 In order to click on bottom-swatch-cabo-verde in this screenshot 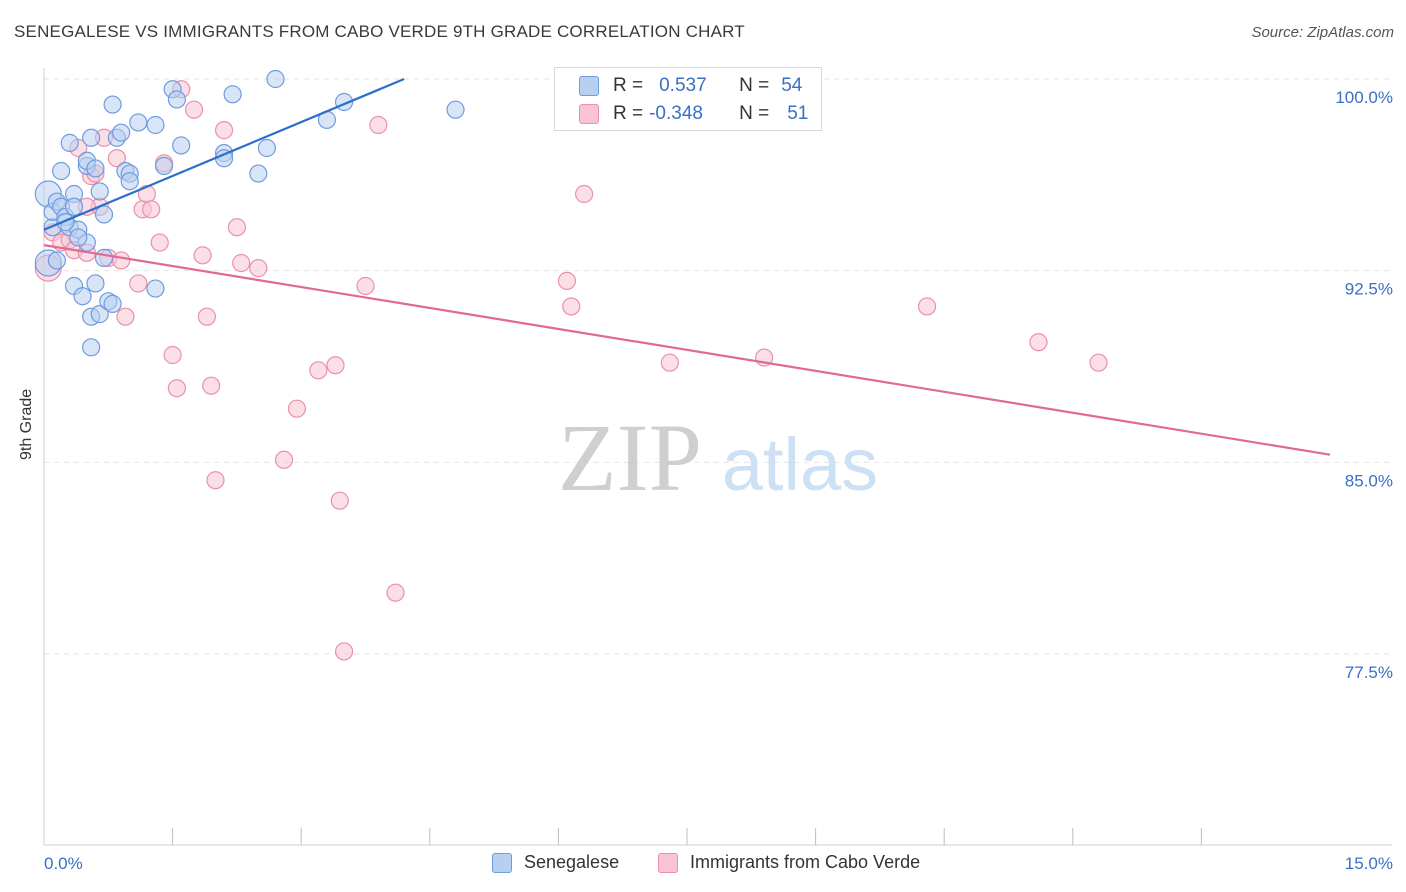, I will do `click(668, 862)`.